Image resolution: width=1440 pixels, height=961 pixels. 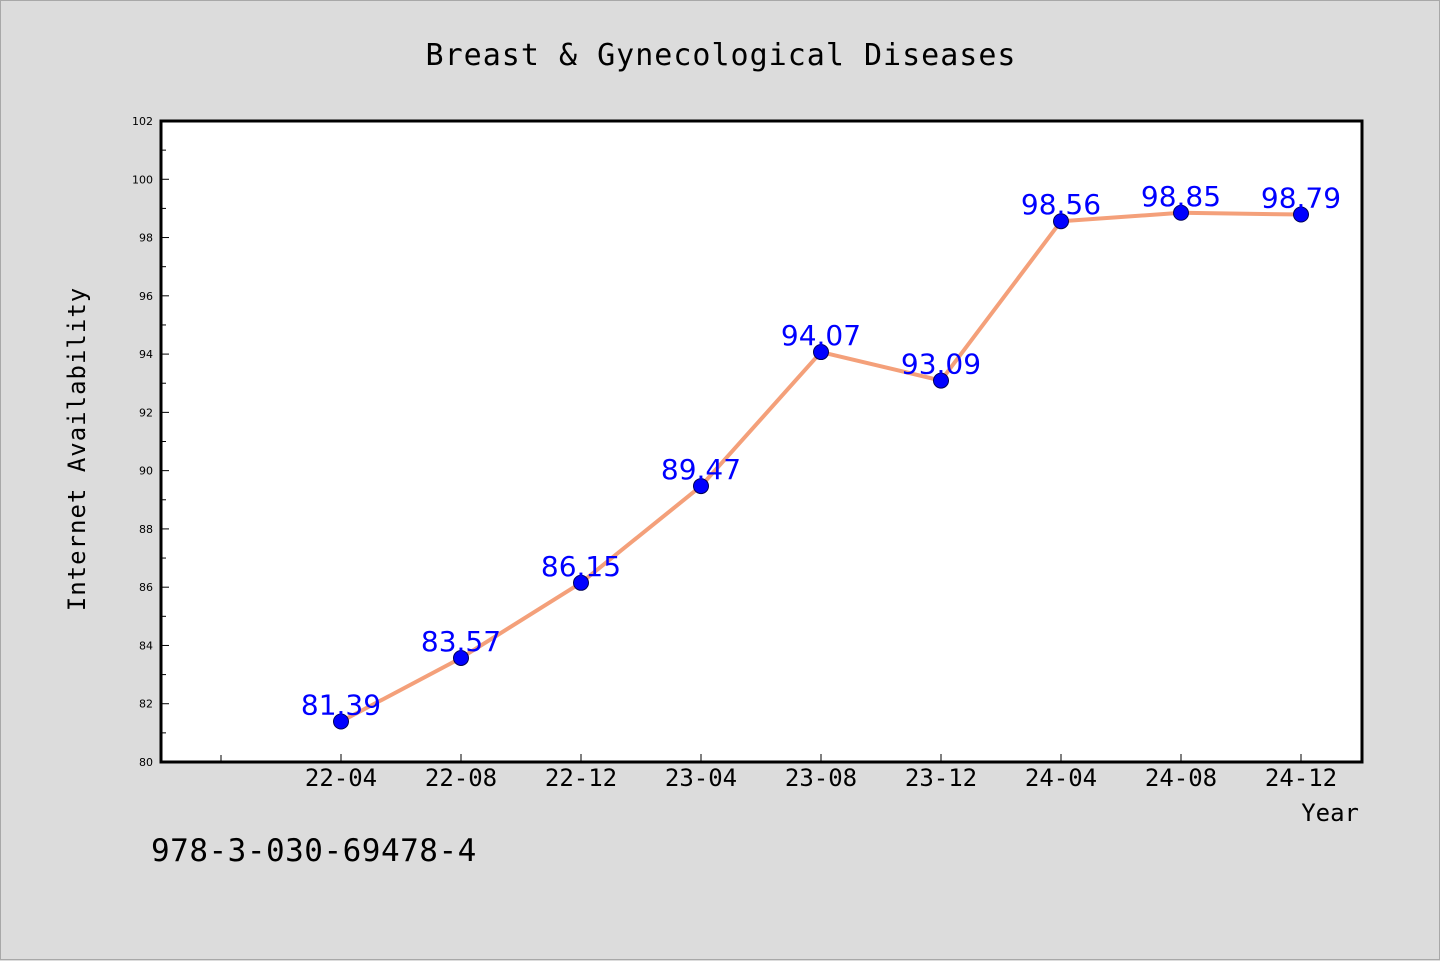 What do you see at coordinates (314, 851) in the screenshot?
I see `footer-text: 978-3-030-69478-4` at bounding box center [314, 851].